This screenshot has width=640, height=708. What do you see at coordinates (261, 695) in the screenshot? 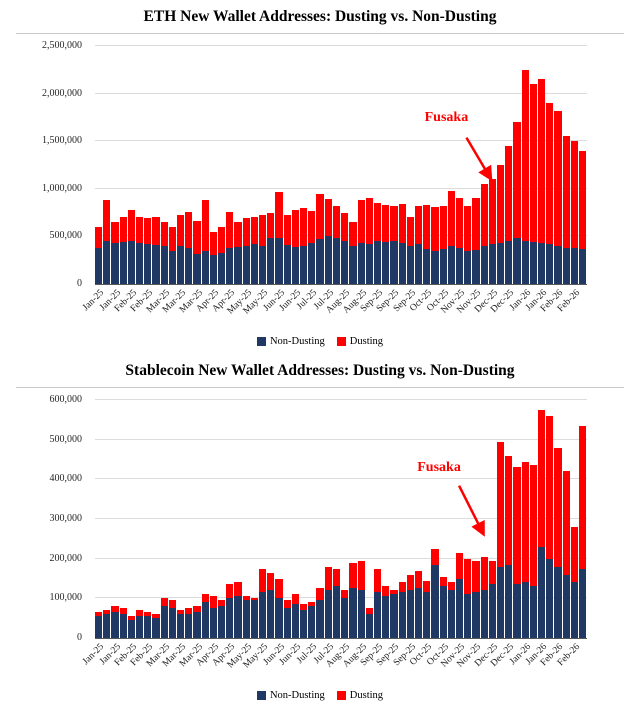
I see `non-dusting-swatch` at bounding box center [261, 695].